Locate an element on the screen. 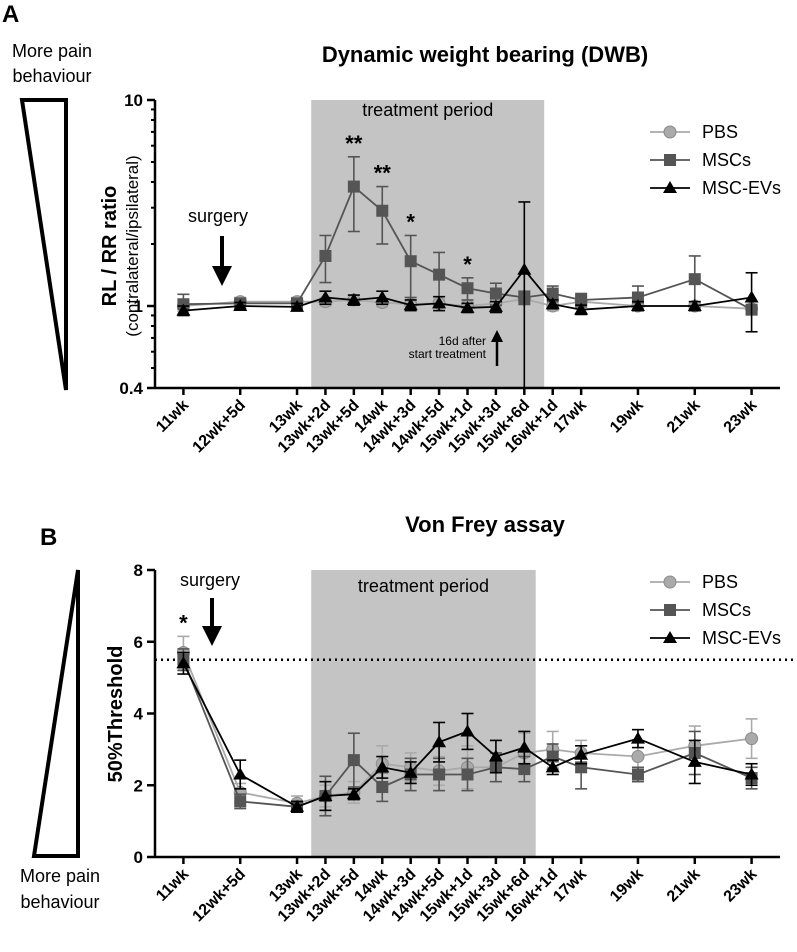 The height and width of the screenshot is (952, 797). panel-b-side-text-line1: More pain is located at coordinates (60, 876).